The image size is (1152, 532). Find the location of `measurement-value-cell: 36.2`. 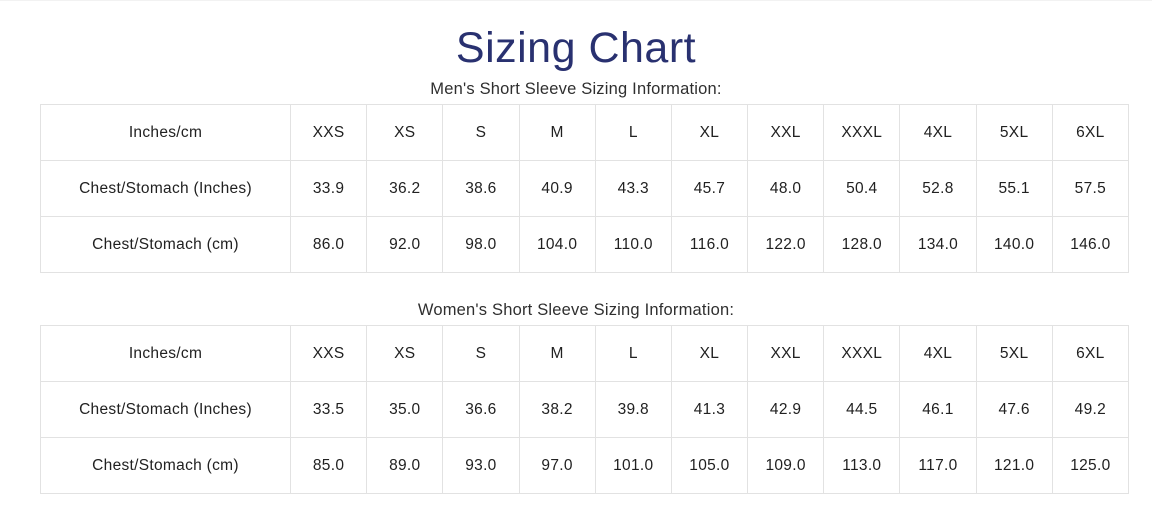

measurement-value-cell: 36.2 is located at coordinates (405, 188).